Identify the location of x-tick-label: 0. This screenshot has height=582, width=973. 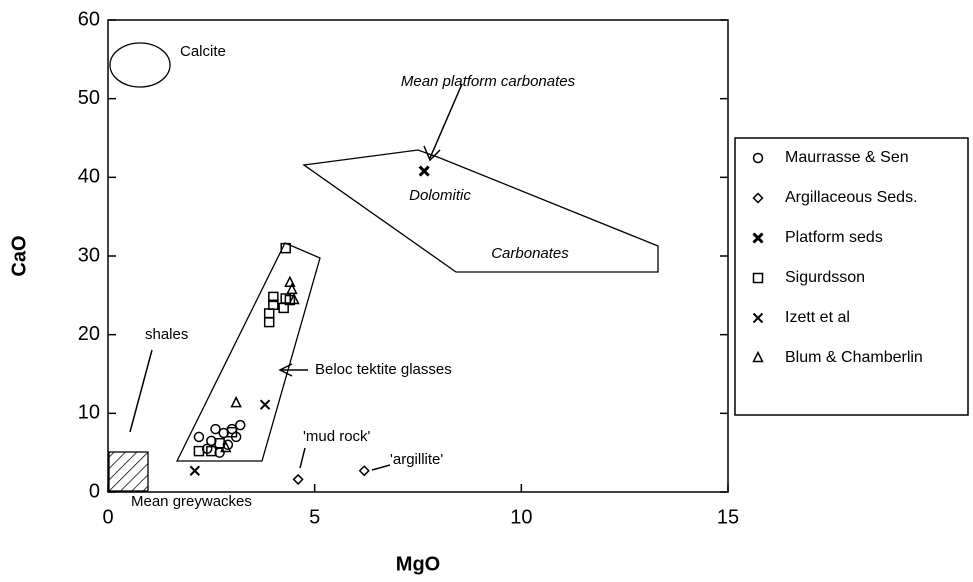
(107, 517).